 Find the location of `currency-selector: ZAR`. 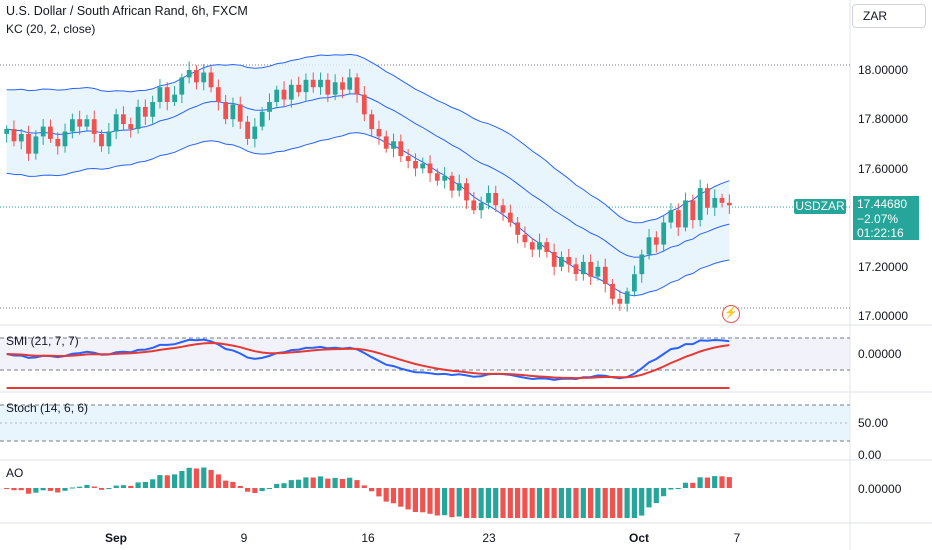

currency-selector: ZAR is located at coordinates (889, 16).